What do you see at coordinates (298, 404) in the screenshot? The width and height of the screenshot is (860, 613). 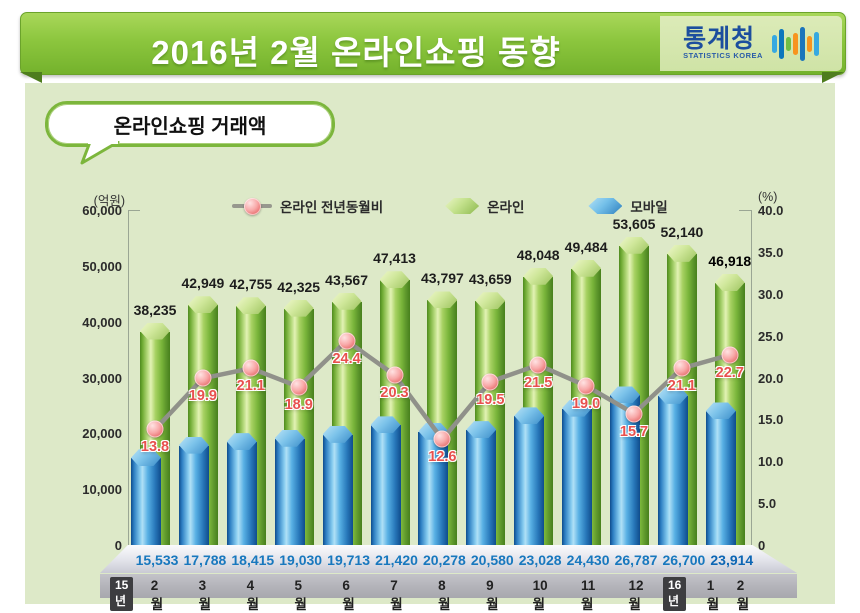 I see `yoy-value-label: 18.9` at bounding box center [298, 404].